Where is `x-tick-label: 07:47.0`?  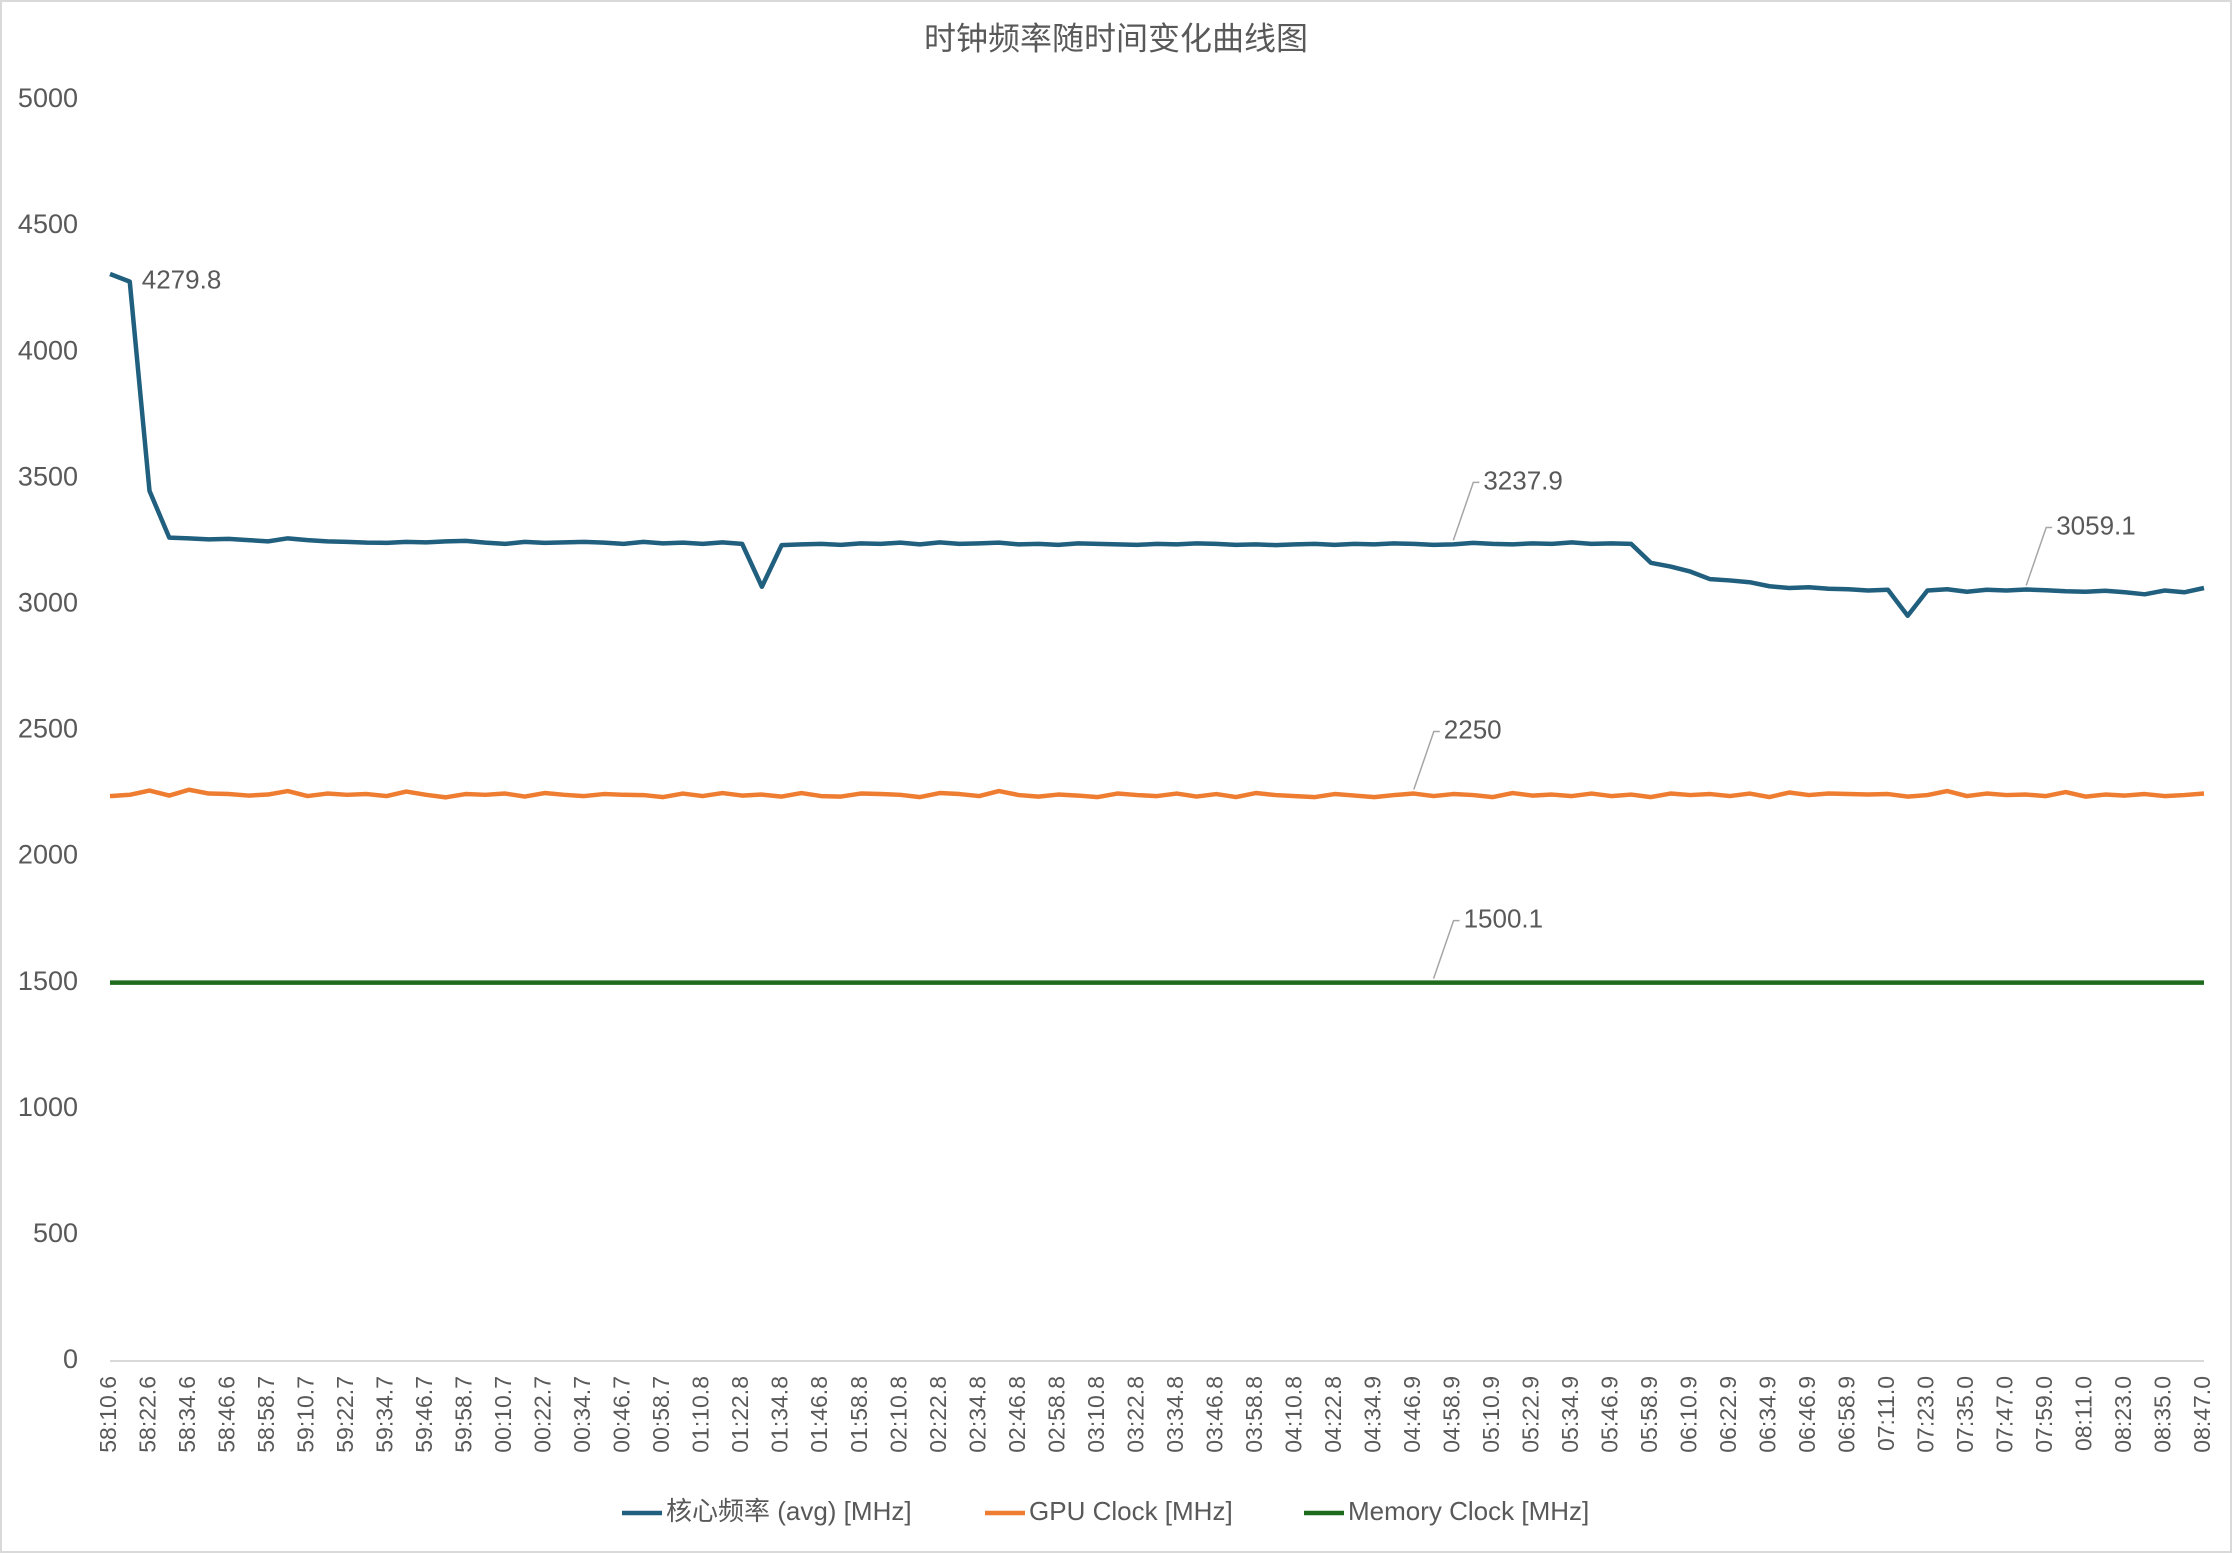
x-tick-label: 07:47.0 is located at coordinates (2005, 1414).